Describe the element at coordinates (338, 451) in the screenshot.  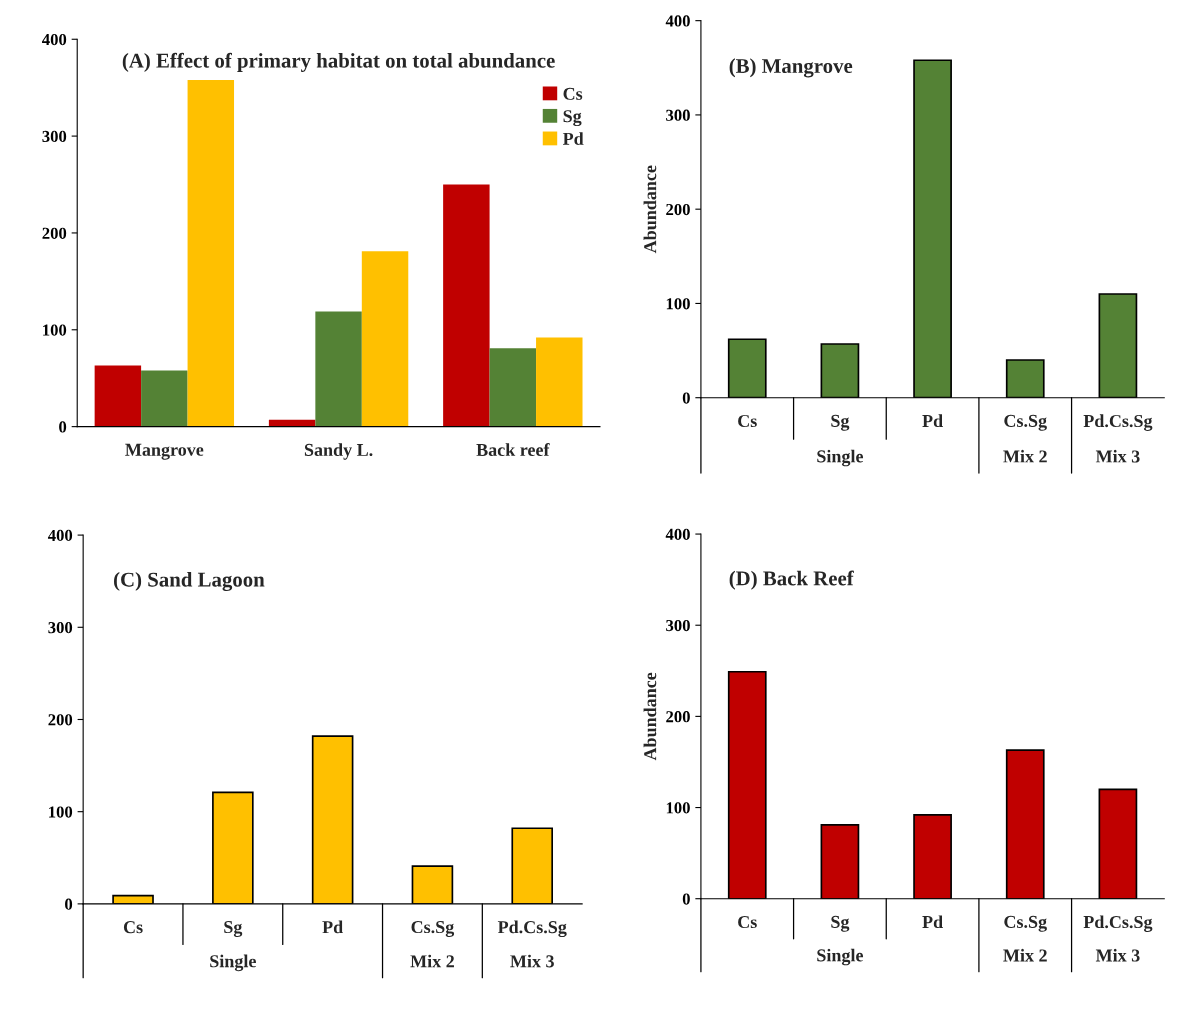
I see `x-tick-label: Sandy L.` at that location.